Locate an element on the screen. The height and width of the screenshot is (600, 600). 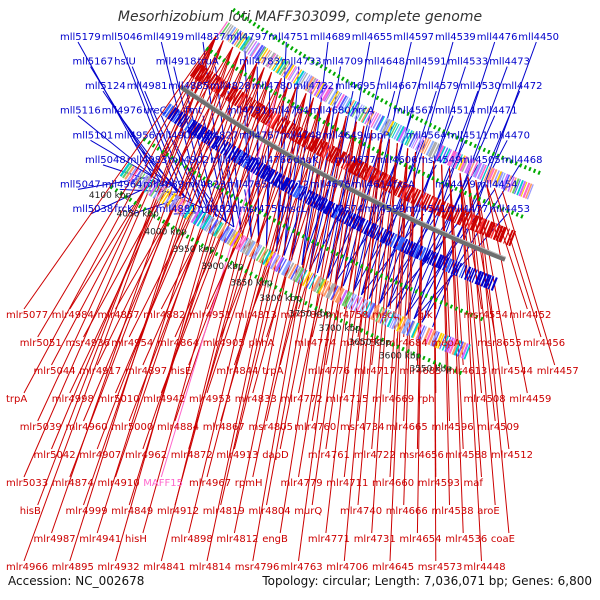
gene-label: mll4541 is located at coordinates (426, 209).